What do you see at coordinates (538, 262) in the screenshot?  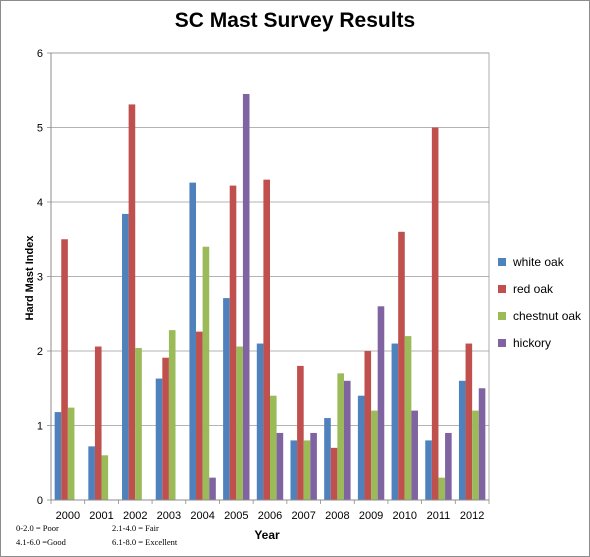 I see `legend-label: white oak` at bounding box center [538, 262].